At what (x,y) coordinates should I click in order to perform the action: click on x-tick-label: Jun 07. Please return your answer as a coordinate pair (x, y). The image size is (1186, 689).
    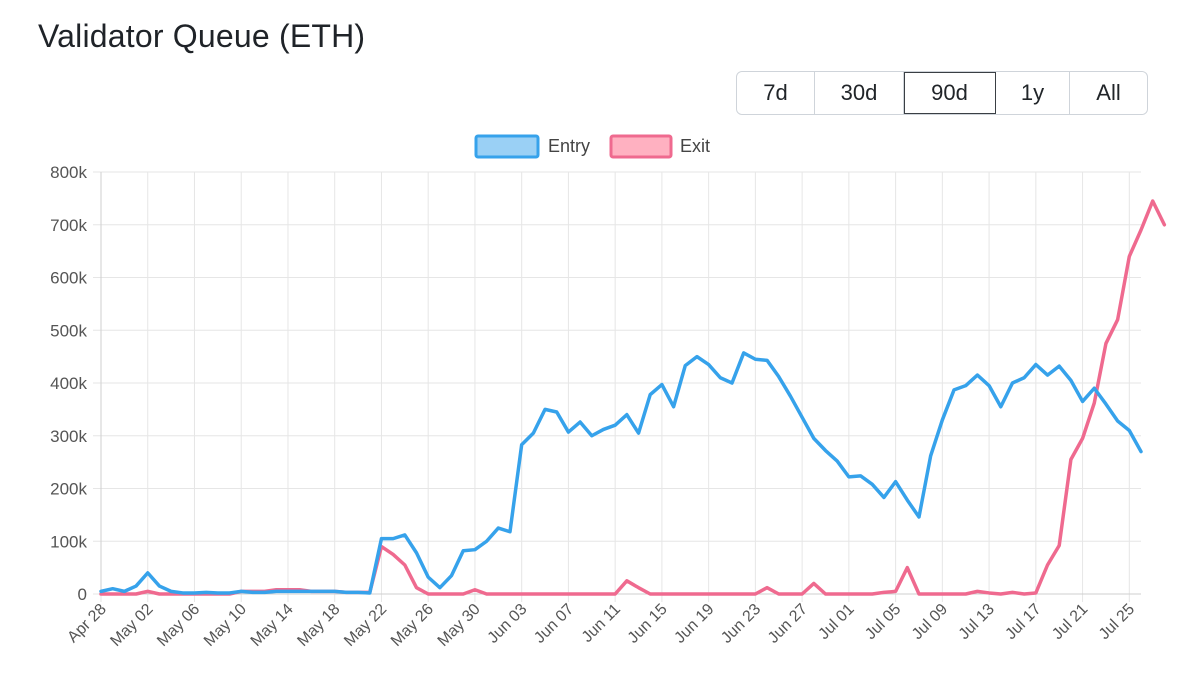
    Looking at the image, I should click on (554, 624).